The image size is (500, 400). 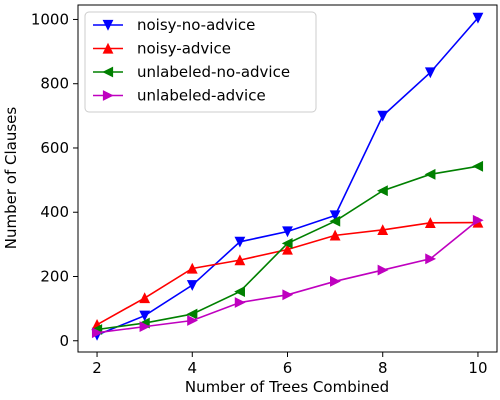 I want to click on y-tick-label: 1000, so click(x=50, y=19).